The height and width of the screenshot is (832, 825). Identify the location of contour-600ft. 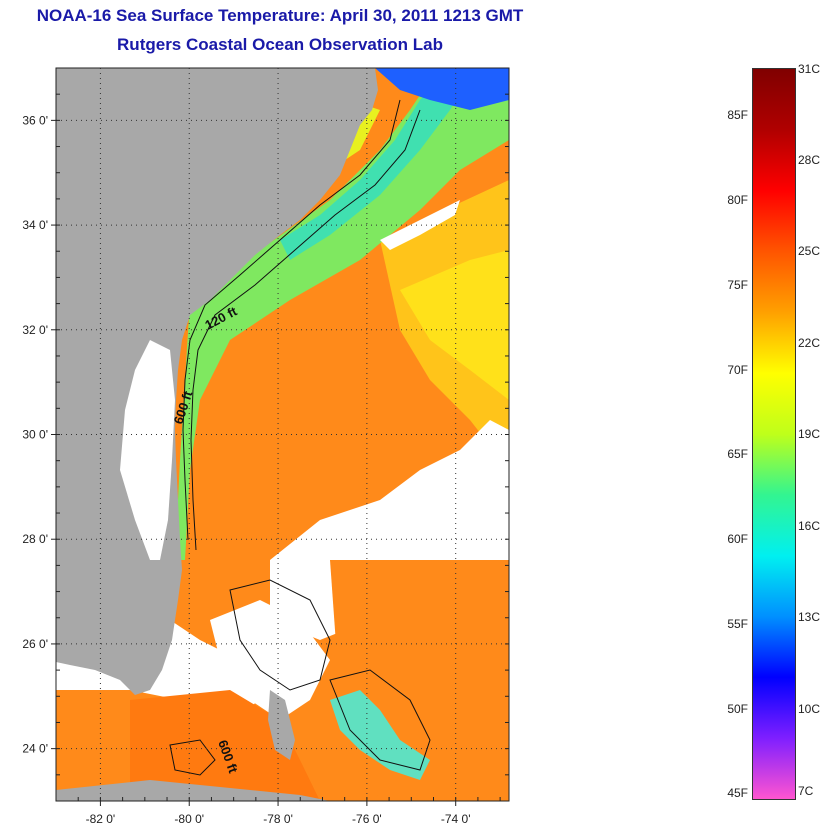
(305, 330).